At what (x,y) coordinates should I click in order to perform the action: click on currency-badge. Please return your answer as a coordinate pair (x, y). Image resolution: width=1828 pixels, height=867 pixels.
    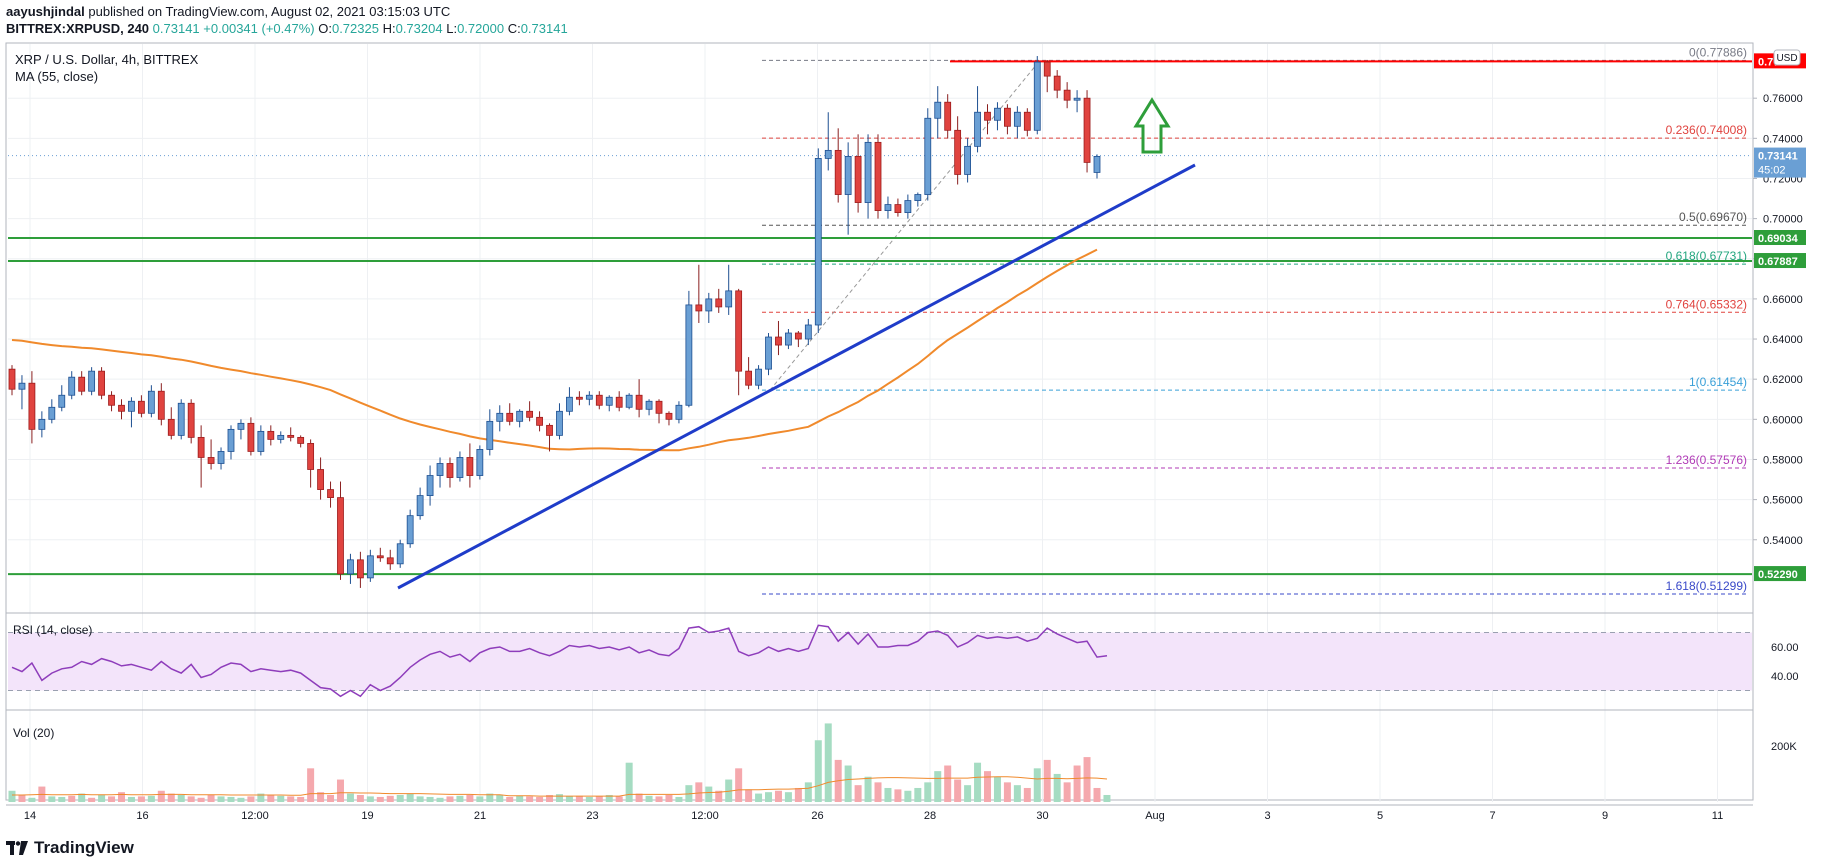
    Looking at the image, I should click on (1787, 57).